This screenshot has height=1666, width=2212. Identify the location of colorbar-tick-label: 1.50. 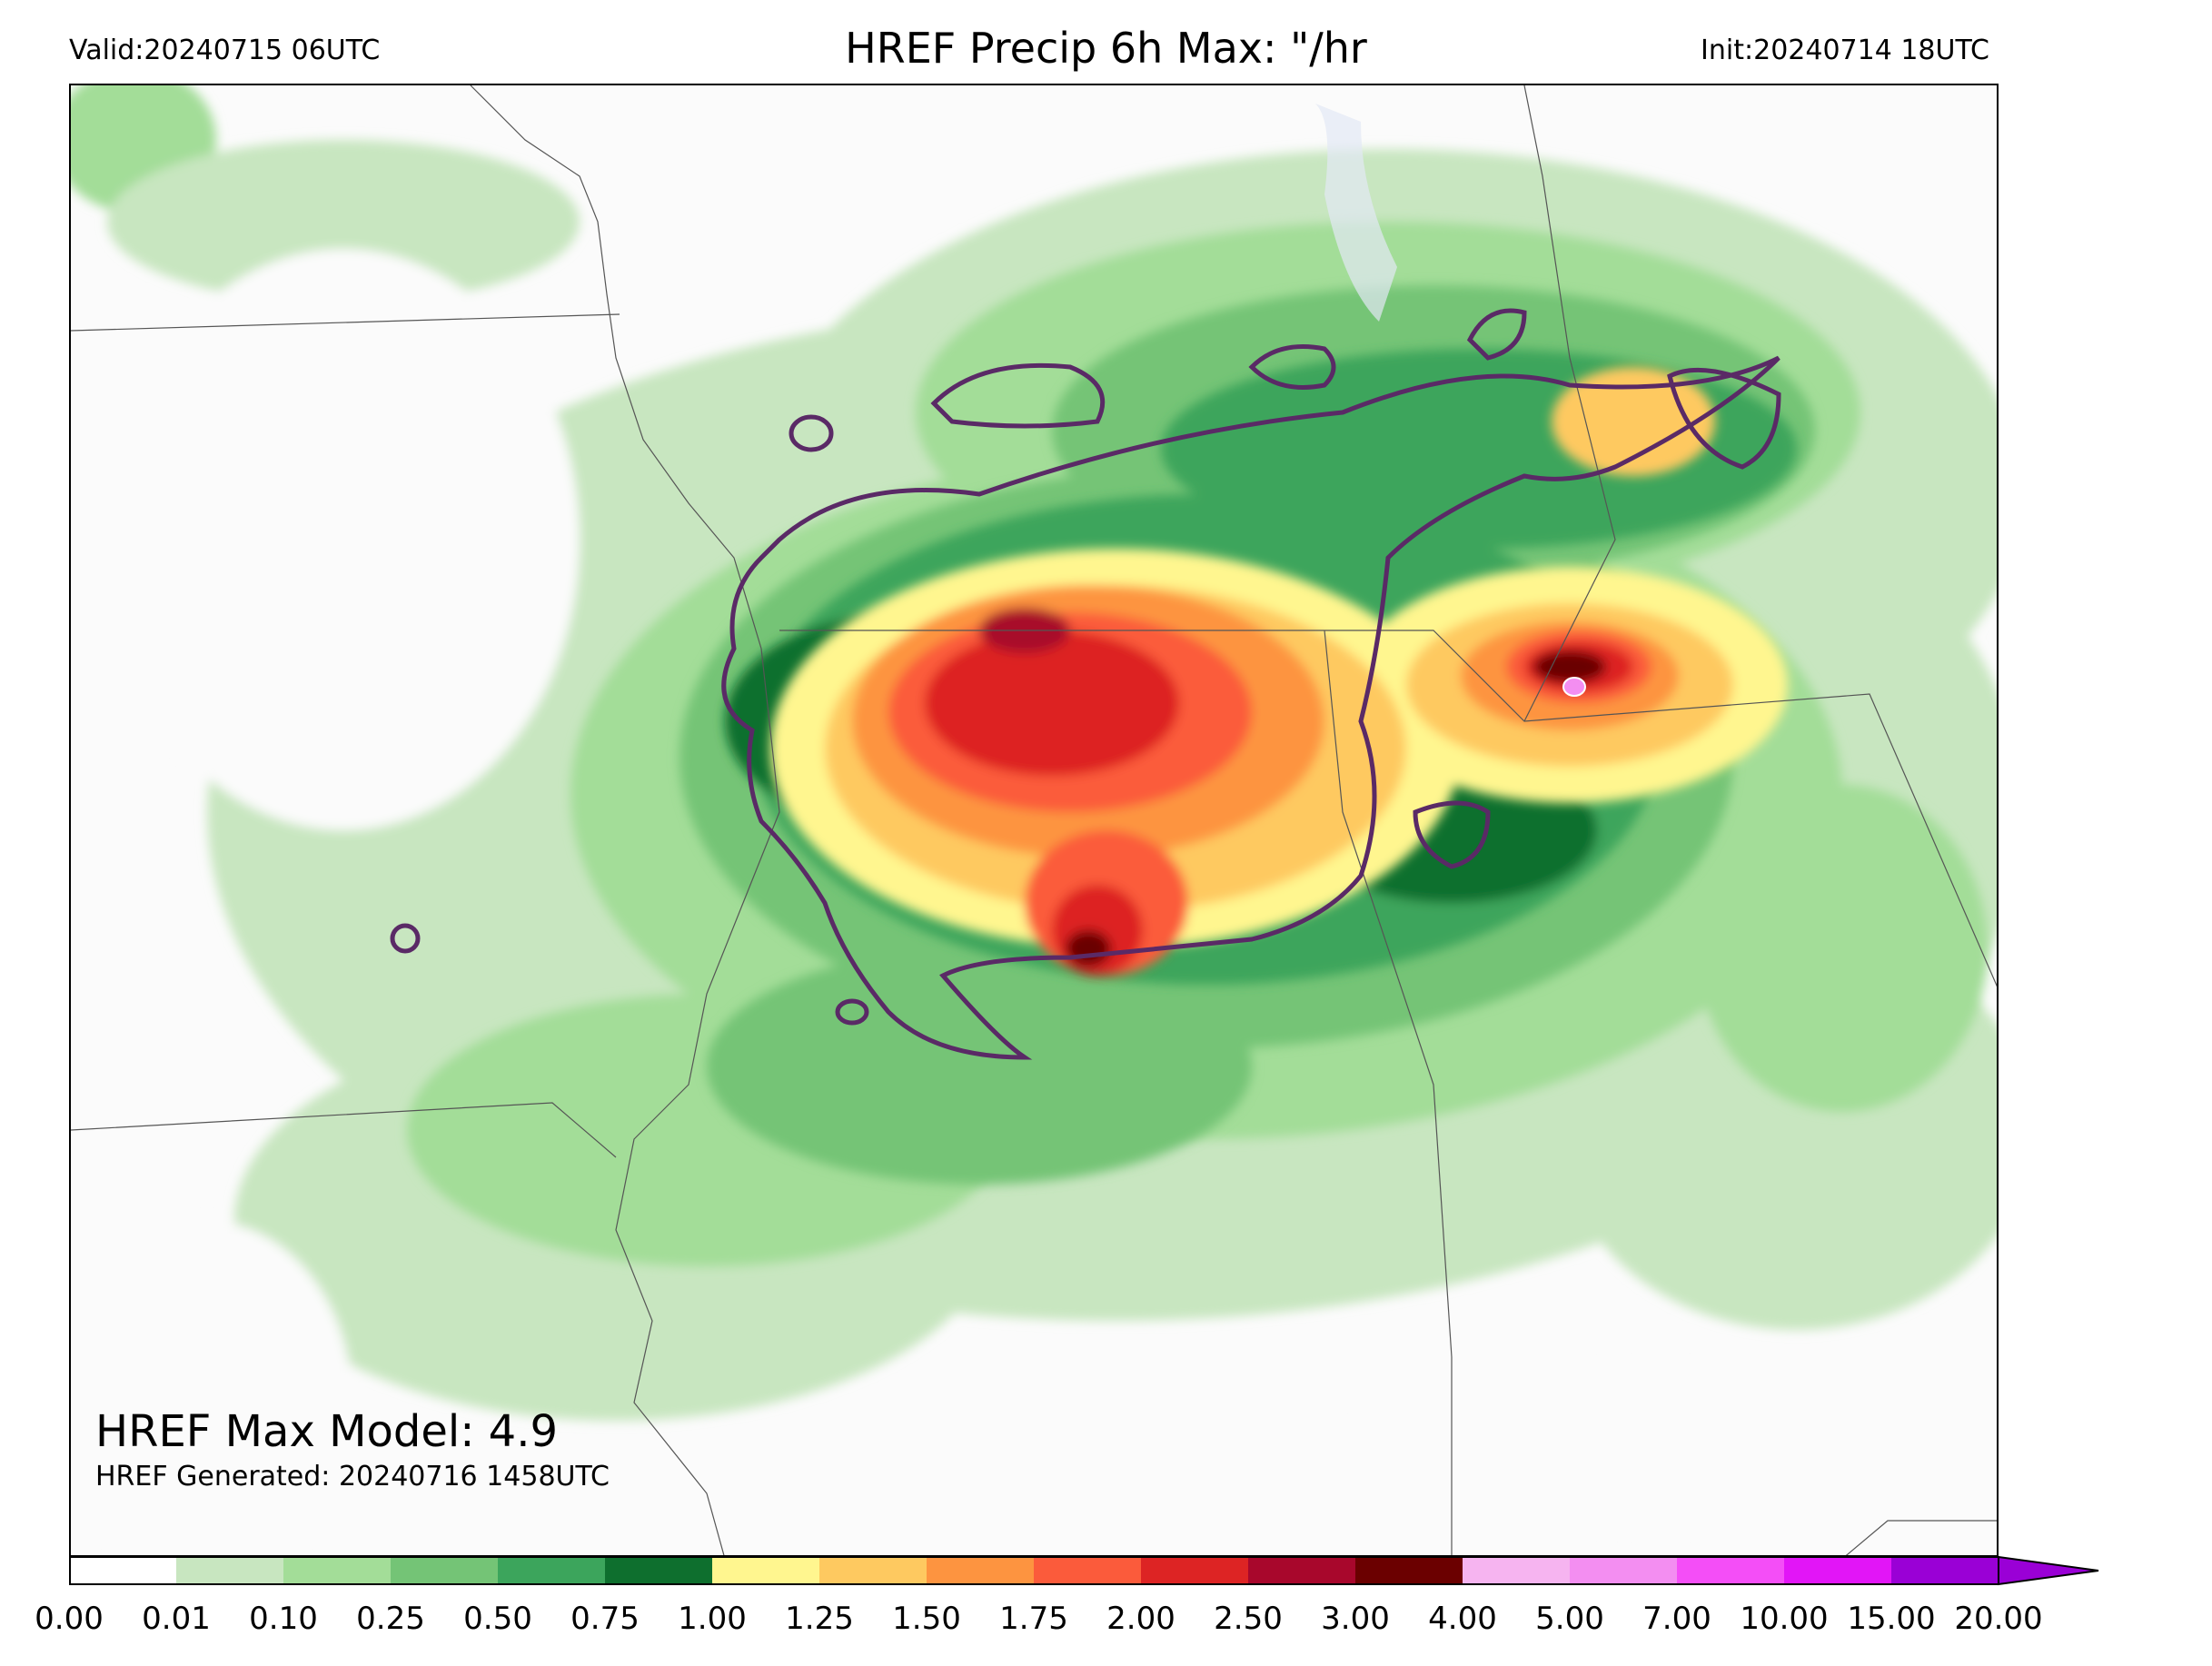
(926, 1619).